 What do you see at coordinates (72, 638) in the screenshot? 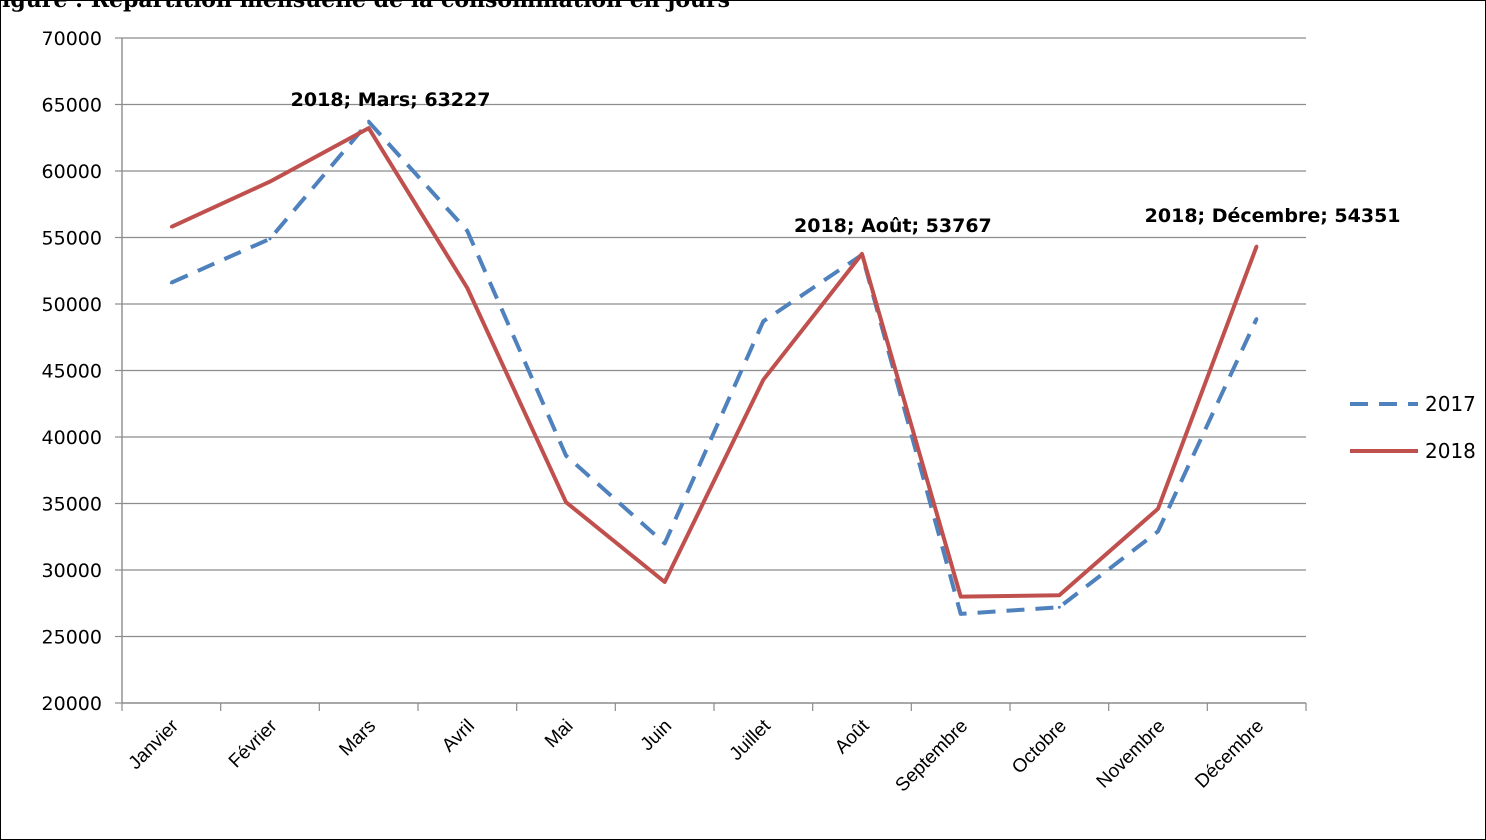
I see `y-tick-label: 25000` at bounding box center [72, 638].